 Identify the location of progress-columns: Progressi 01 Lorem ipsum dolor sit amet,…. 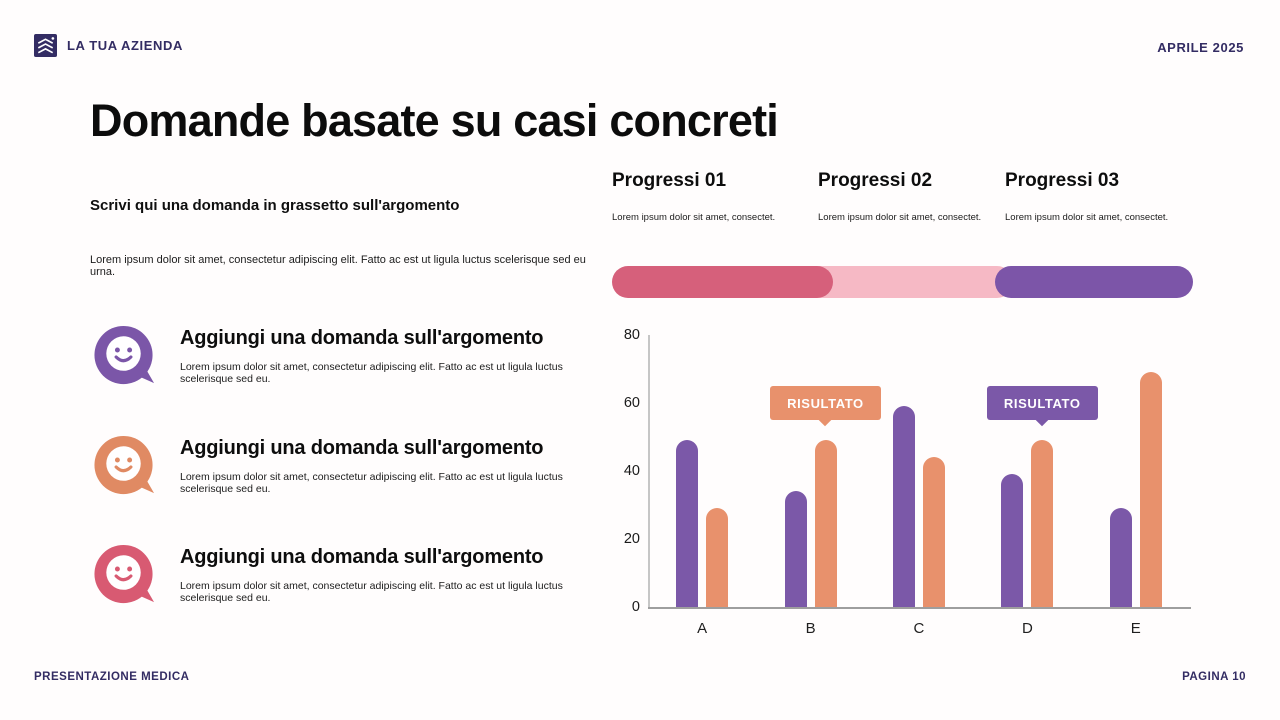
(902, 196).